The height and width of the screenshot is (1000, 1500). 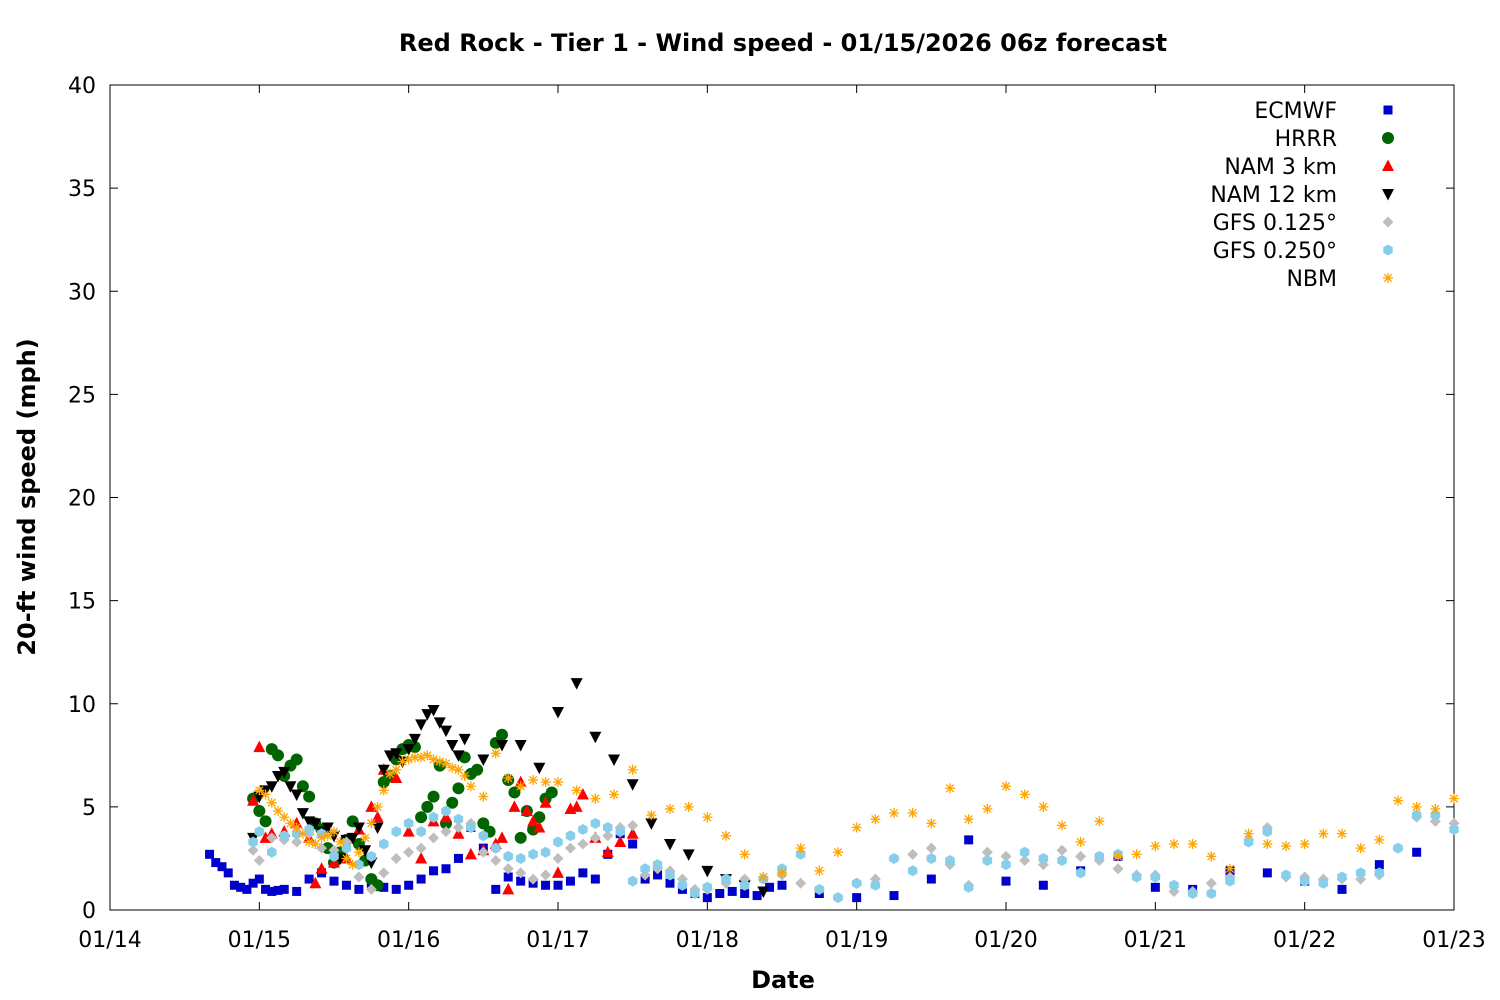 What do you see at coordinates (1311, 279) in the screenshot?
I see `legend-label: NBM` at bounding box center [1311, 279].